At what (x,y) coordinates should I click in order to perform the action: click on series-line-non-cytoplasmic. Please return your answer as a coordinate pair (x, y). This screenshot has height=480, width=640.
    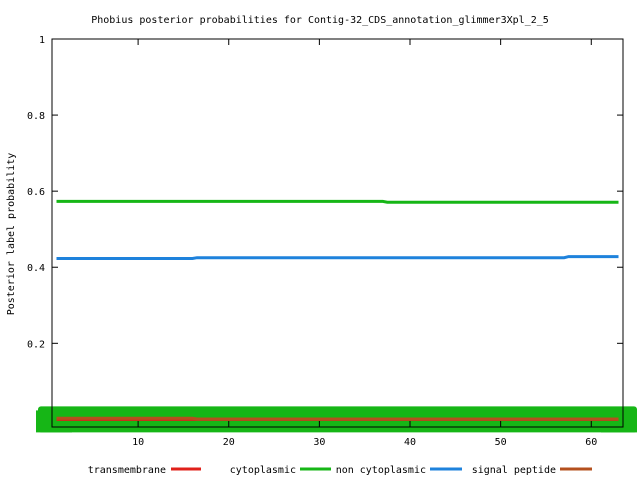
    Looking at the image, I should click on (337, 201).